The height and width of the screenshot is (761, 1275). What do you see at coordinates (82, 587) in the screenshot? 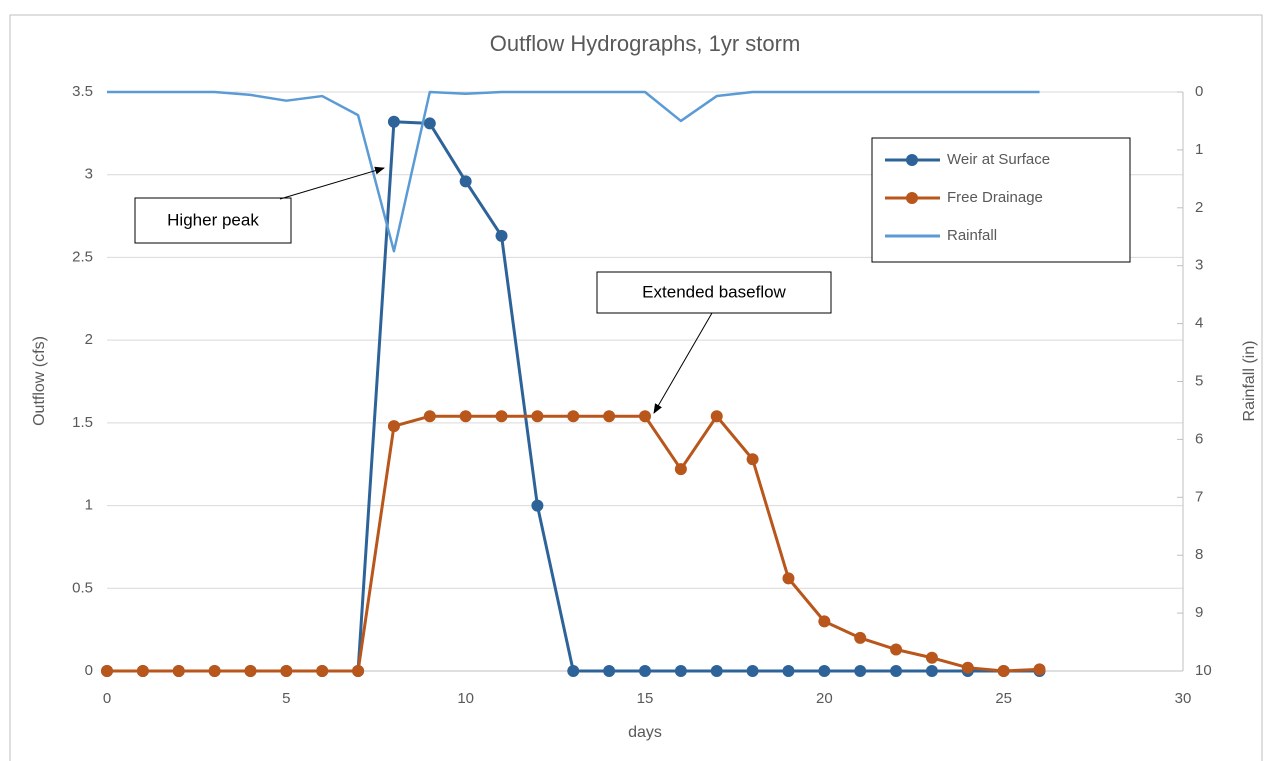
I see `y-tick-label: 0.5` at bounding box center [82, 587].